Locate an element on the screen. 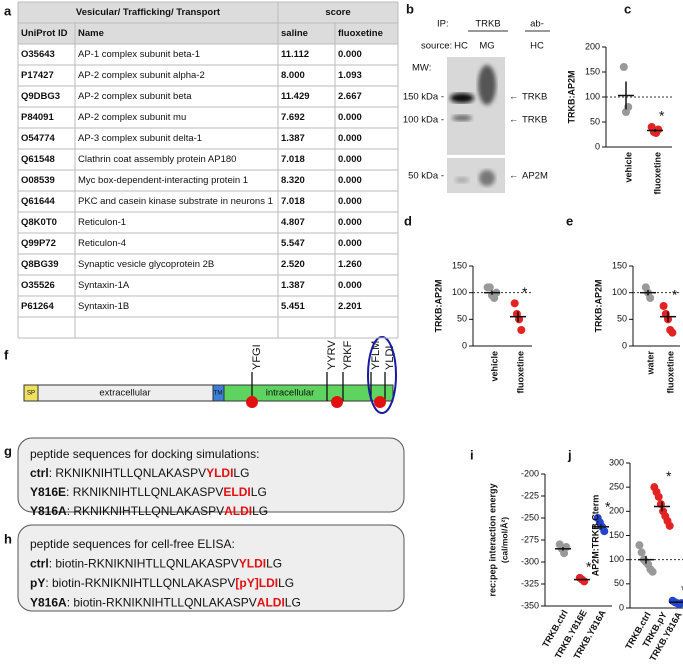  table-cell: P61264 is located at coordinates (37, 306).